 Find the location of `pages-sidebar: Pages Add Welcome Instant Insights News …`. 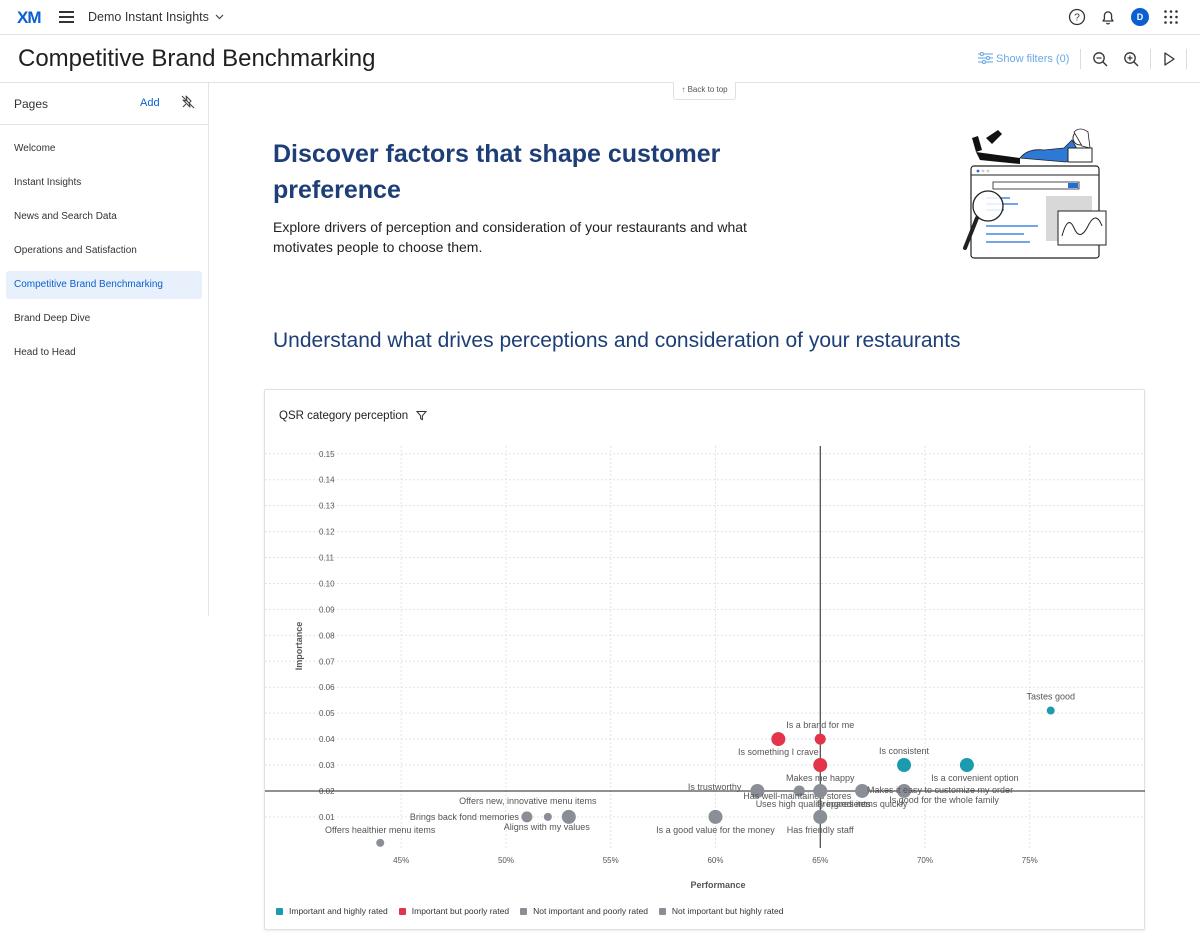

pages-sidebar: Pages Add Welcome Instant Insights News … is located at coordinates (104, 349).